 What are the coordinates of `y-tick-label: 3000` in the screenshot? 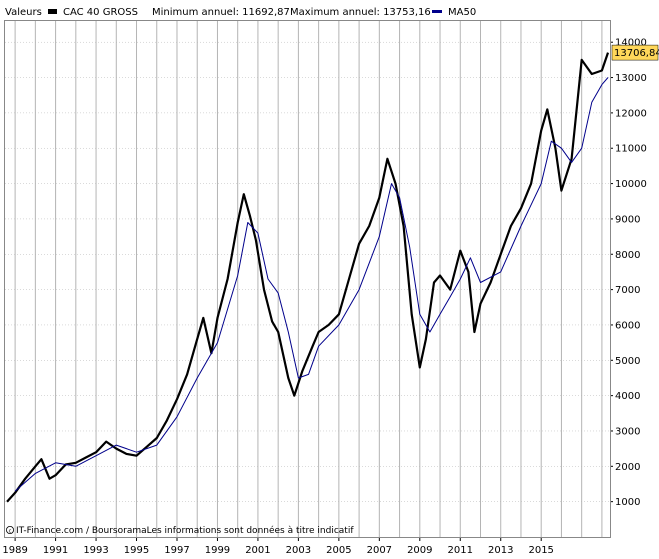 It's located at (627, 431).